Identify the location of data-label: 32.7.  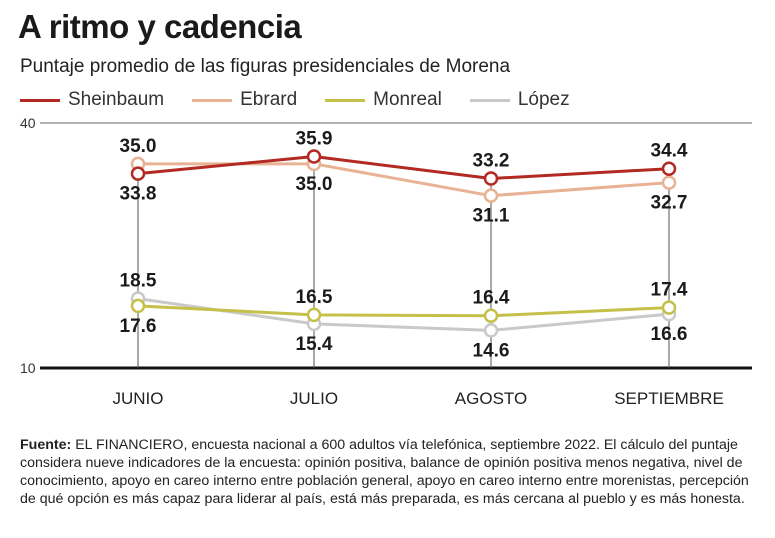
(669, 203).